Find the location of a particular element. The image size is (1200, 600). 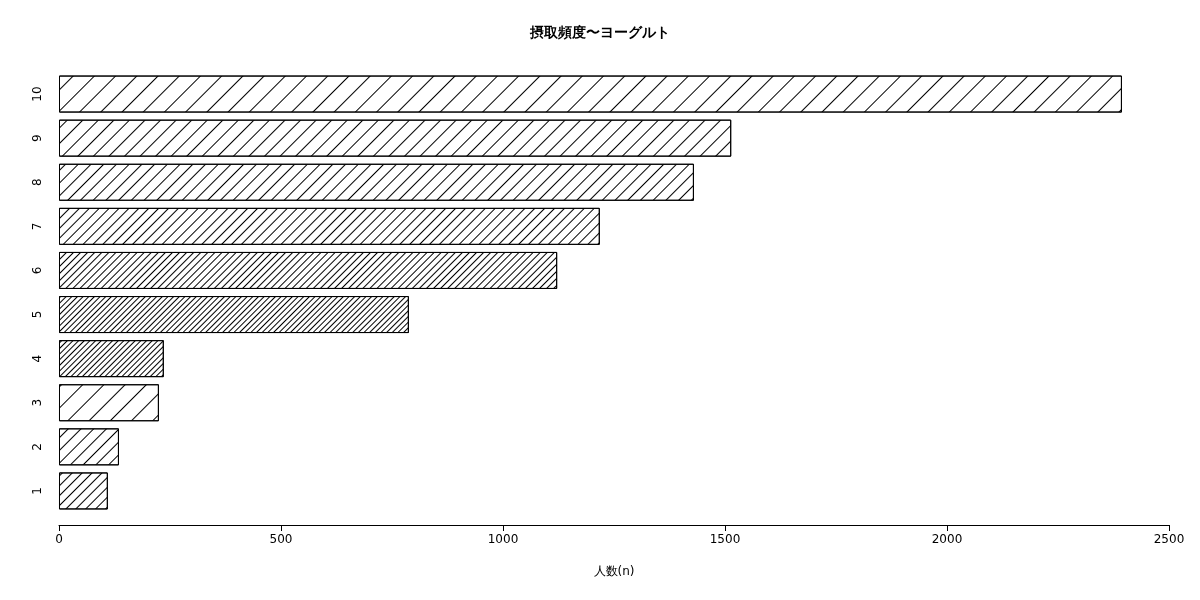

x-tick-label: 500 is located at coordinates (281, 539).